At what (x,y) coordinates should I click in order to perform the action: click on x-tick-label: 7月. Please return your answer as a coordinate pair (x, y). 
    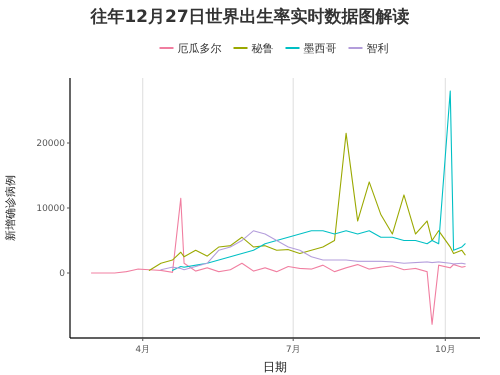
    Looking at the image, I should click on (293, 350).